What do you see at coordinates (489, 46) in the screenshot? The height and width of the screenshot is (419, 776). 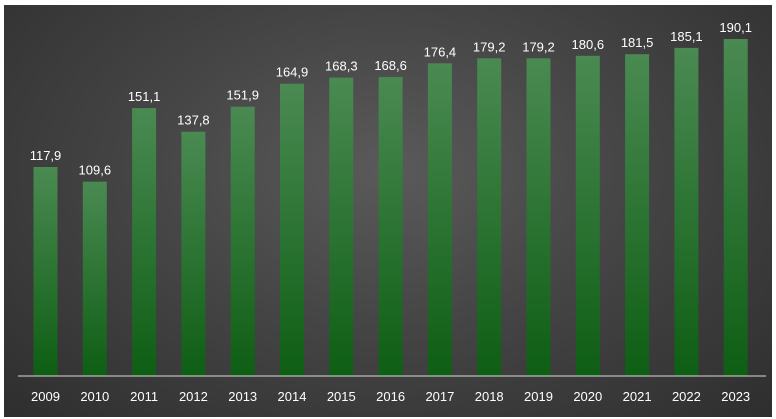 I see `value-label-2018: 179,2` at bounding box center [489, 46].